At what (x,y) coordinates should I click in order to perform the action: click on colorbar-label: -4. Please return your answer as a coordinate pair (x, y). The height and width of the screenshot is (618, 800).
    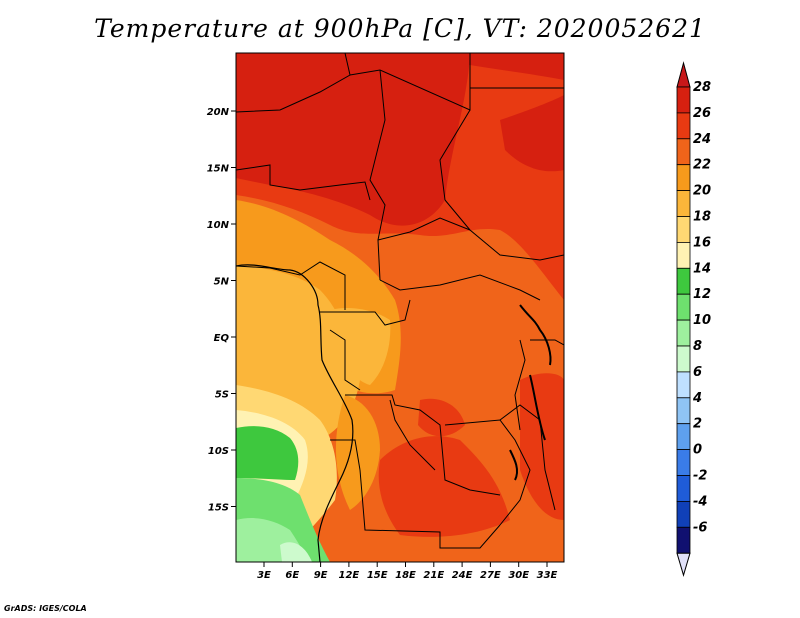
    Looking at the image, I should click on (700, 501).